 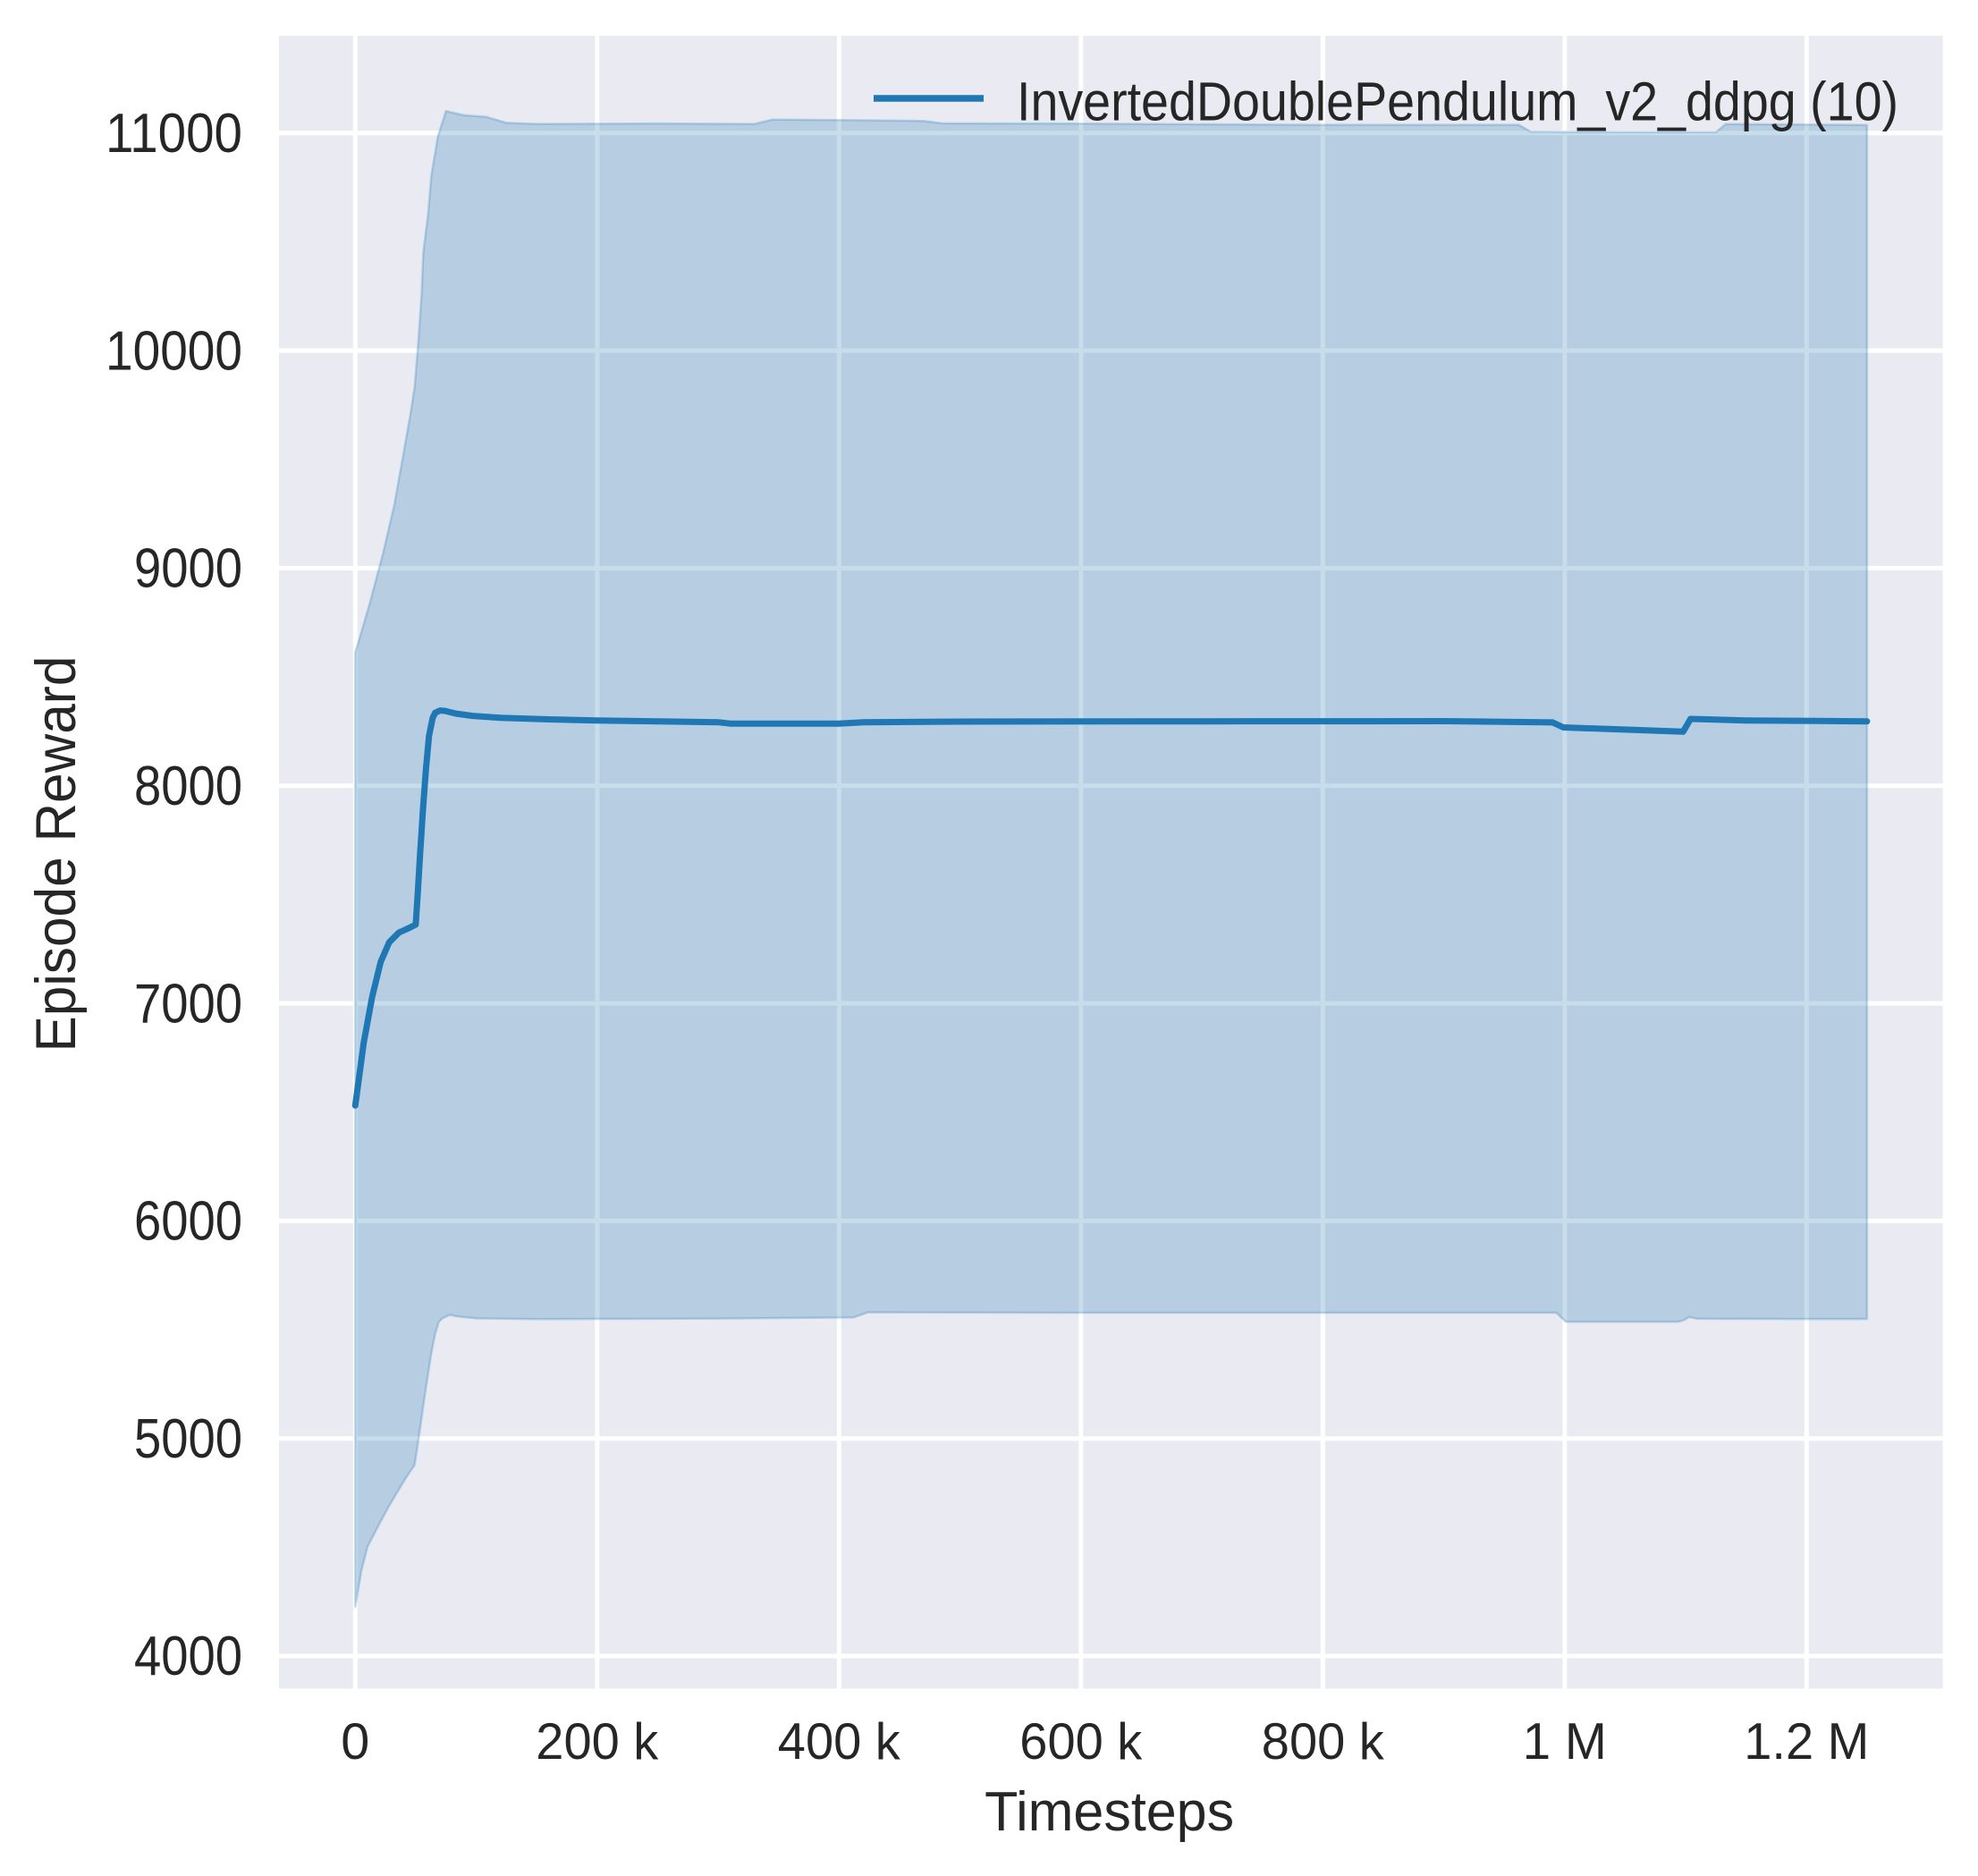 I want to click on svg-text: 5000, so click(x=188, y=1439).